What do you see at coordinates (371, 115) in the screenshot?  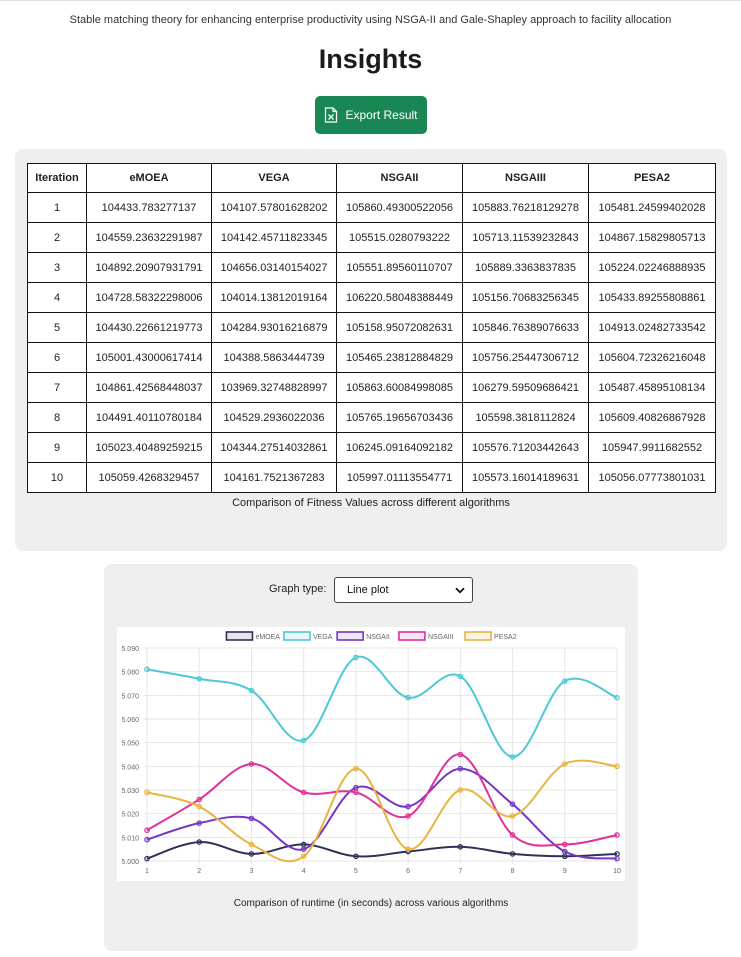 I see `export-result-button: Export Result` at bounding box center [371, 115].